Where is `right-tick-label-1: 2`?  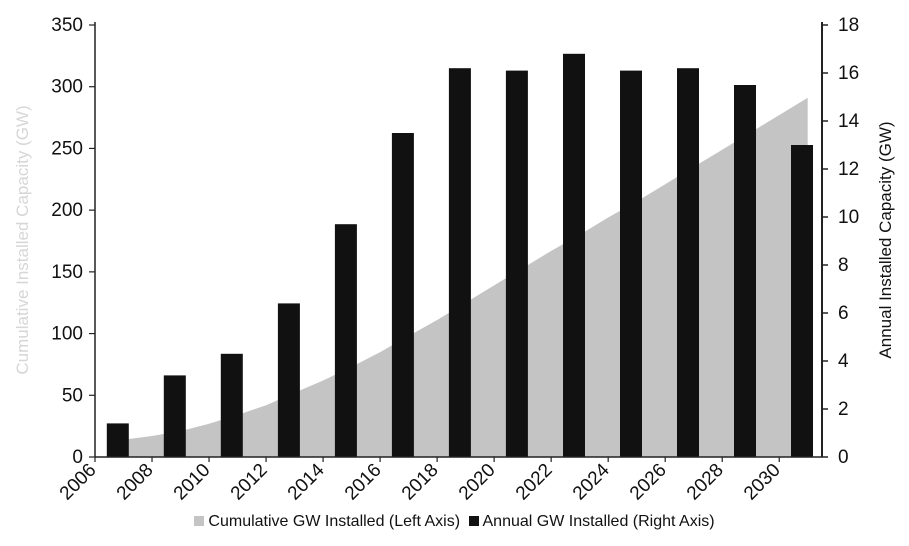
right-tick-label-1: 2 is located at coordinates (843, 409).